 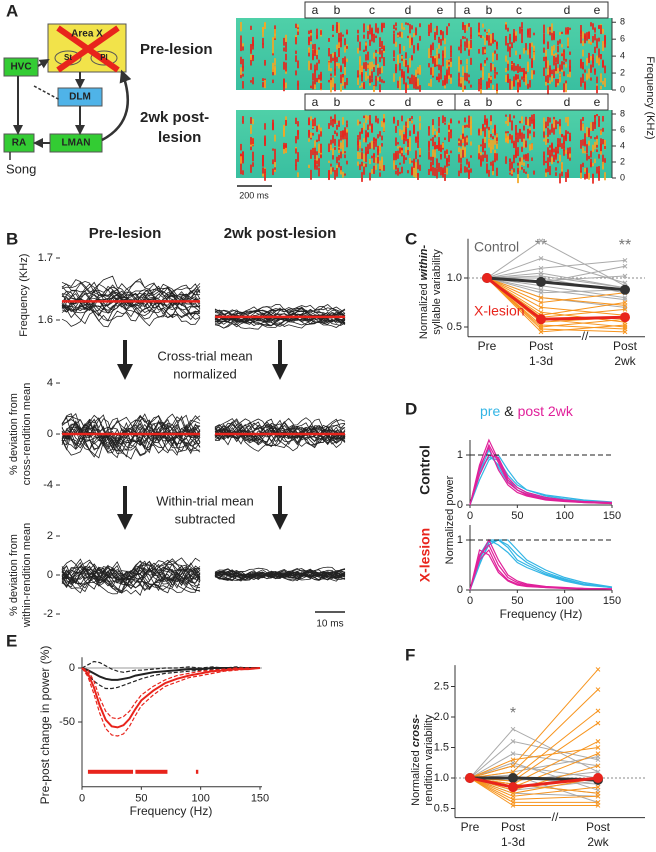 What do you see at coordinates (509, 411) in the screenshot?
I see `legend-and: &` at bounding box center [509, 411].